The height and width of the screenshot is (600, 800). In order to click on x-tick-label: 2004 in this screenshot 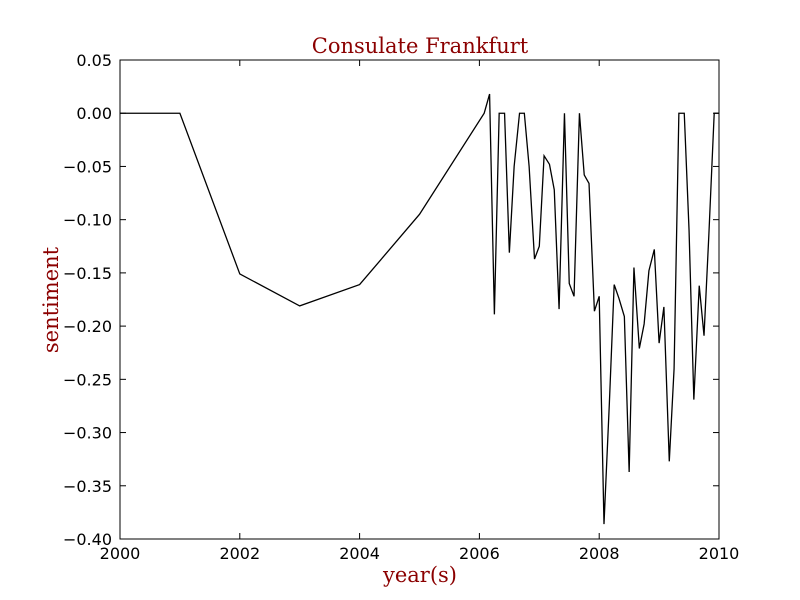, I will do `click(359, 553)`.